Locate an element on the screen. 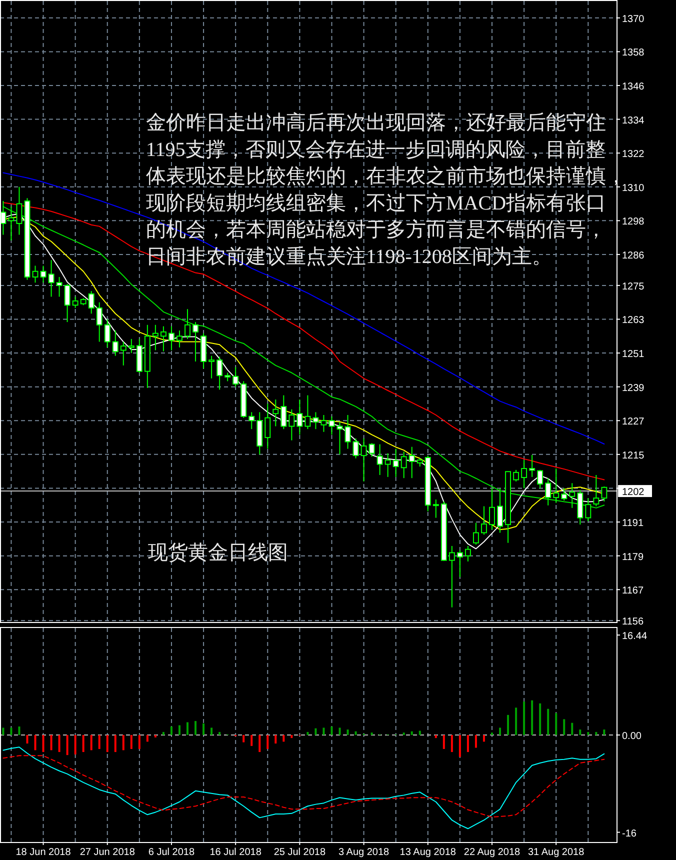 This screenshot has height=860, width=676. y-tick-label: 1322 is located at coordinates (633, 154).